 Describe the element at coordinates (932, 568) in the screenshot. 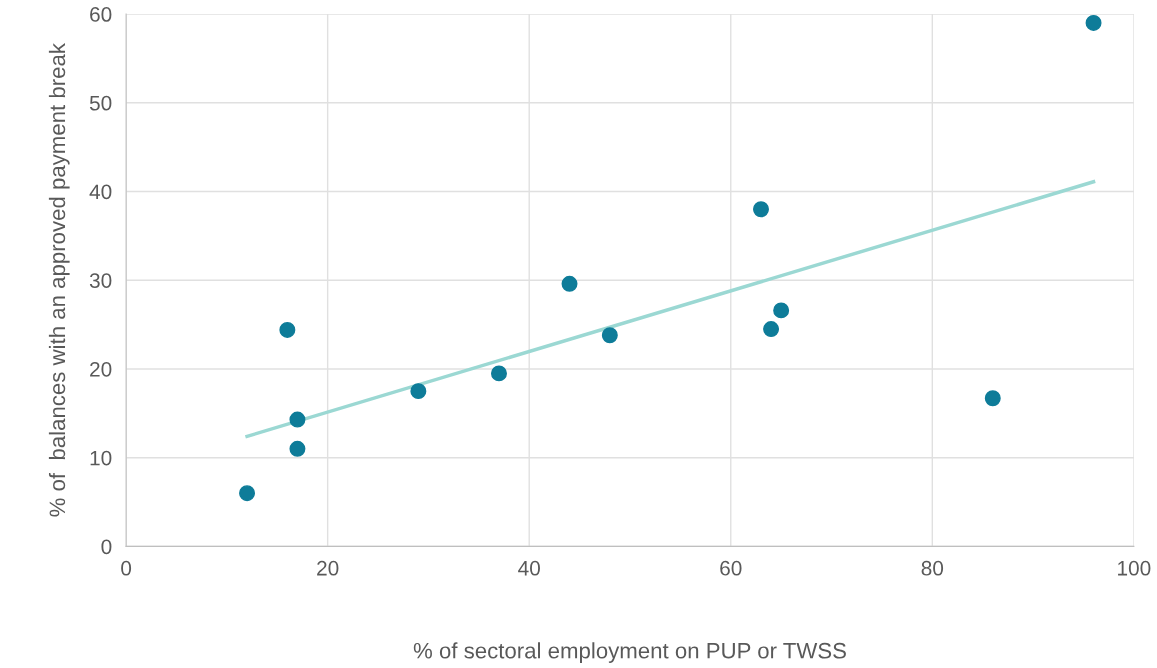

I see `x-tick-label: 80` at that location.